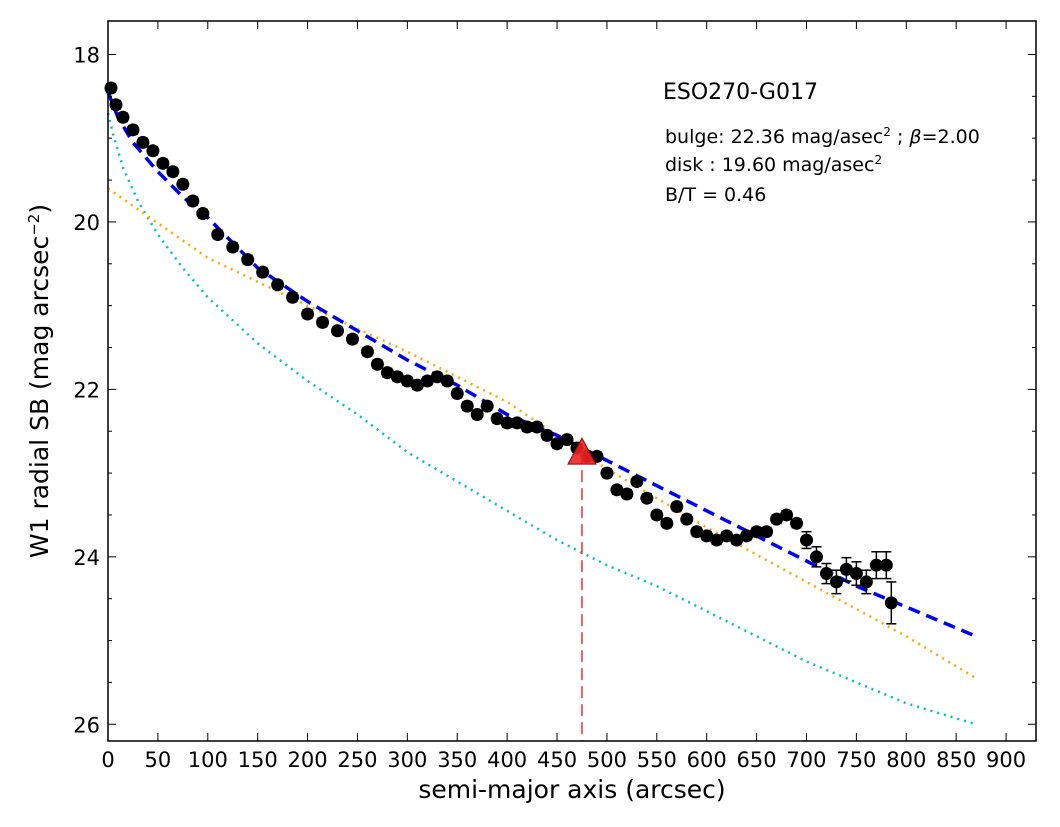 The image size is (1060, 827). Describe the element at coordinates (607, 760) in the screenshot. I see `x-tick-label: 500` at that location.